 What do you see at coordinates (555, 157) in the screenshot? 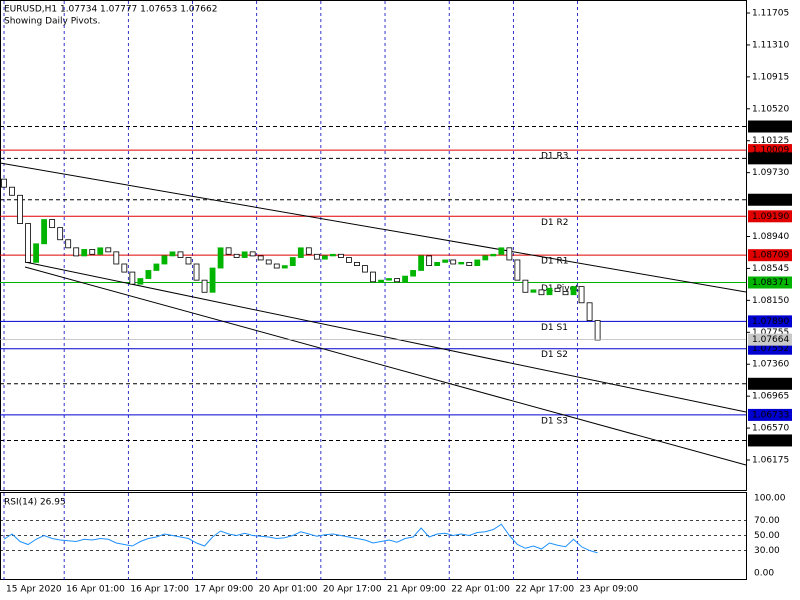
I see `pivot-label: D1 R3` at bounding box center [555, 157].